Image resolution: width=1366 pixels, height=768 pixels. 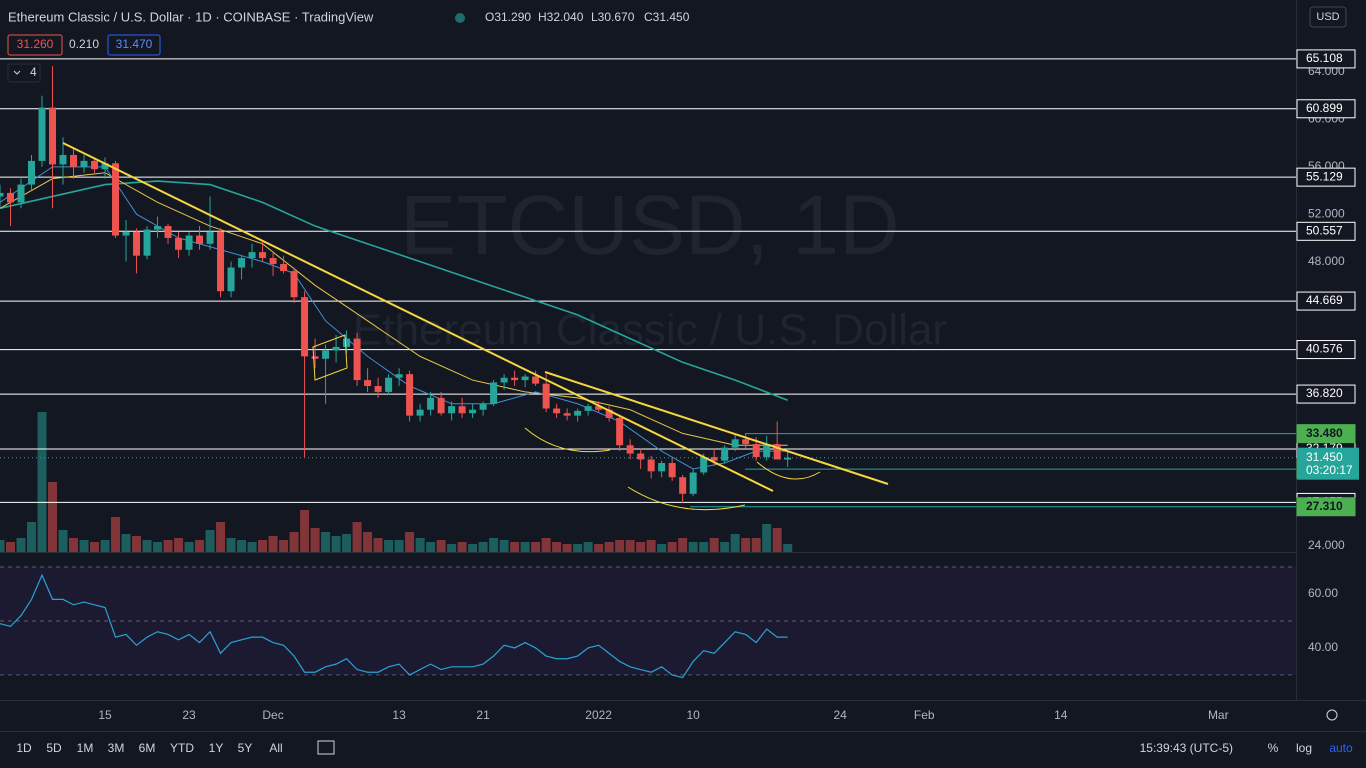 I want to click on currency-button, so click(x=1328, y=17).